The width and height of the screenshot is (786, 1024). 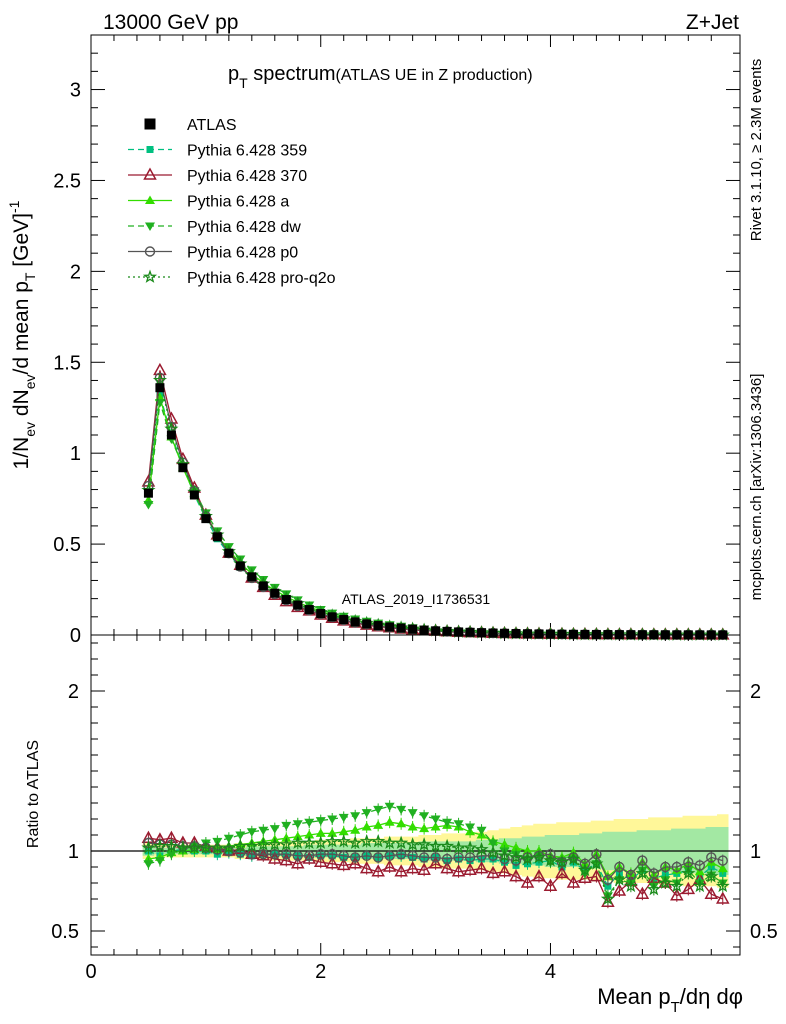 I want to click on legend-entry-Pythia-6.428-a: Pythia 6.428 a, so click(x=208, y=202).